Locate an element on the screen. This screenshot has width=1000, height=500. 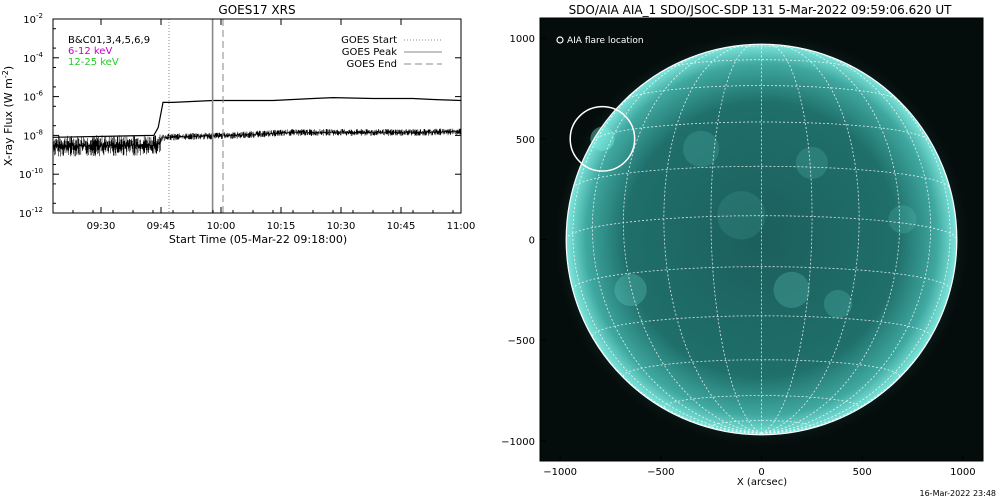
aia-x-axis: −1000 −500 0 500 1000 is located at coordinates (759, 466).